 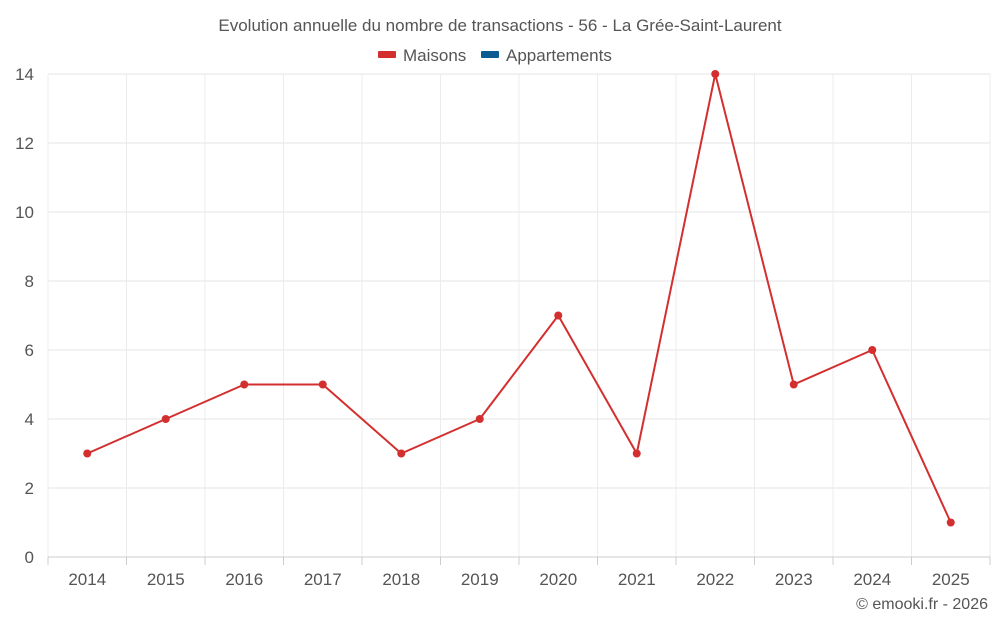 I want to click on x-tick-label: 2016, so click(x=244, y=579).